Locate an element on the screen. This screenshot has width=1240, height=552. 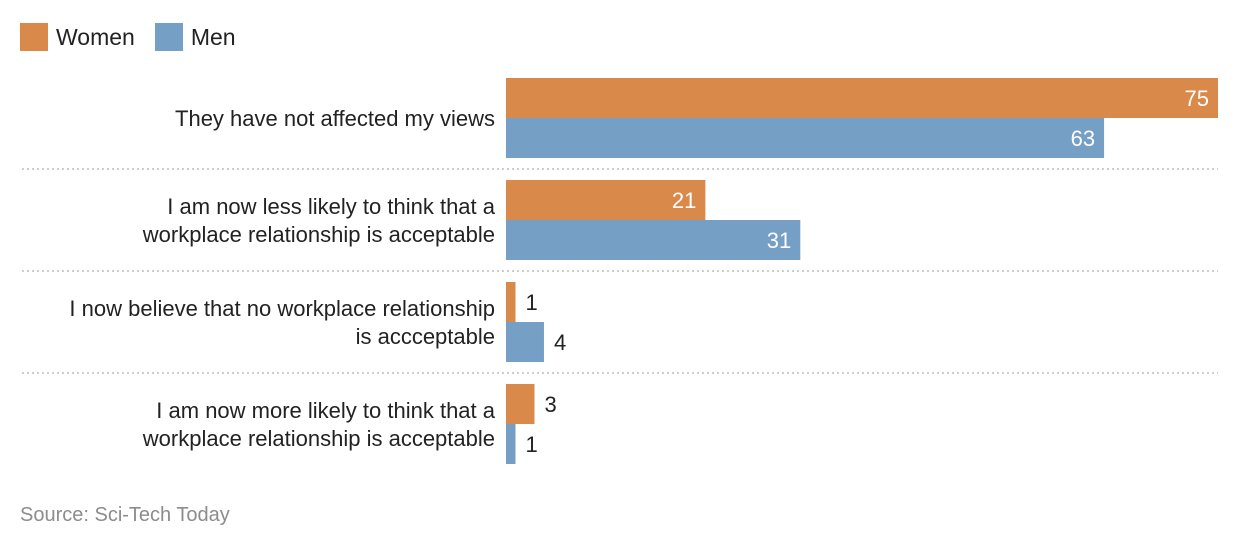
data-label: 21 is located at coordinates (684, 200).